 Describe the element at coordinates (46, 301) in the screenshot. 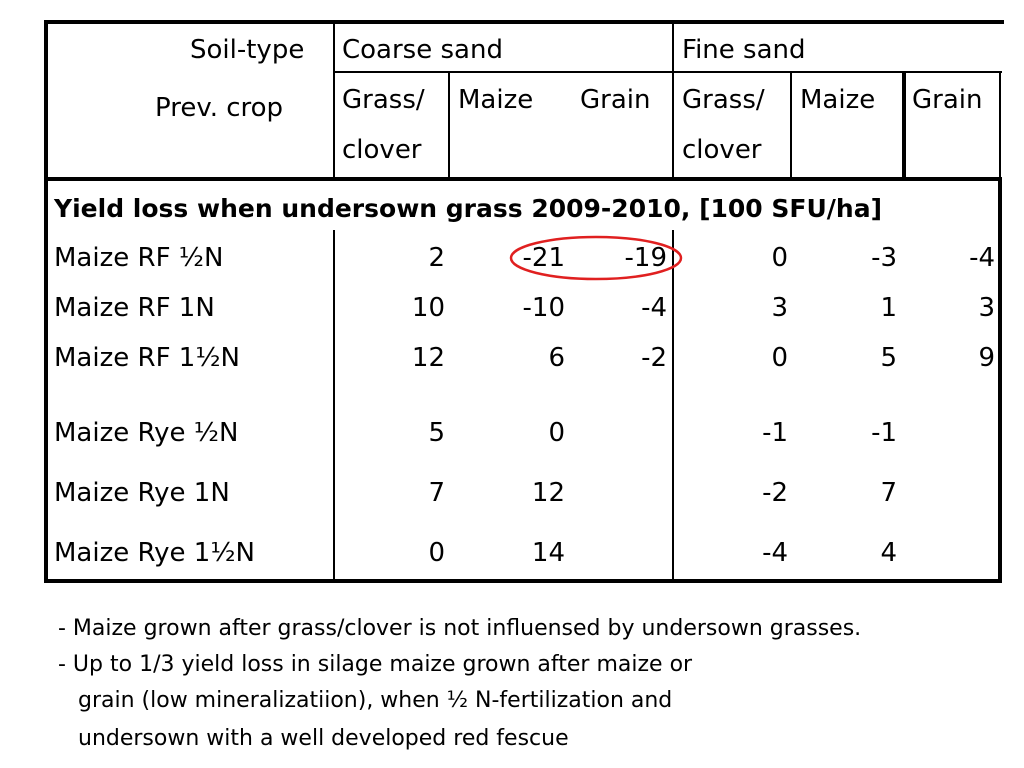

I see `table-left-border` at that location.